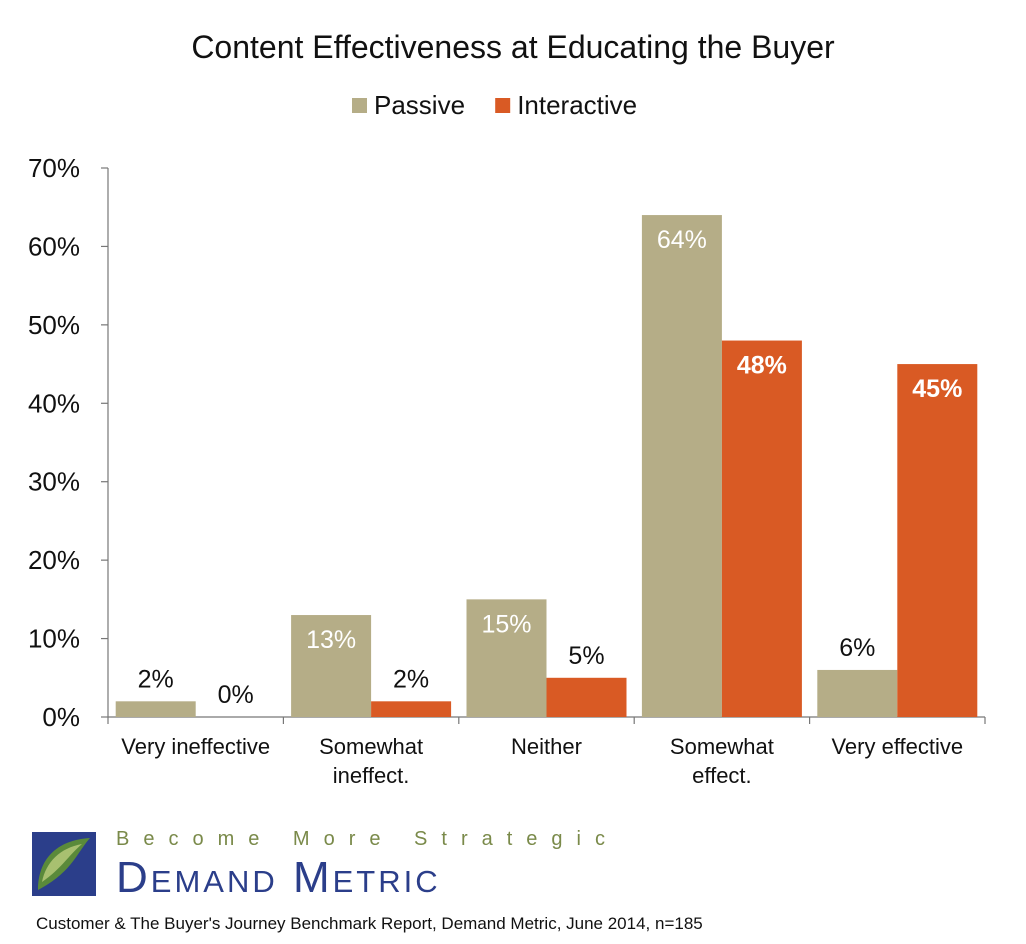 The width and height of the screenshot is (1026, 944). I want to click on data-label-passive: 6%, so click(857, 648).